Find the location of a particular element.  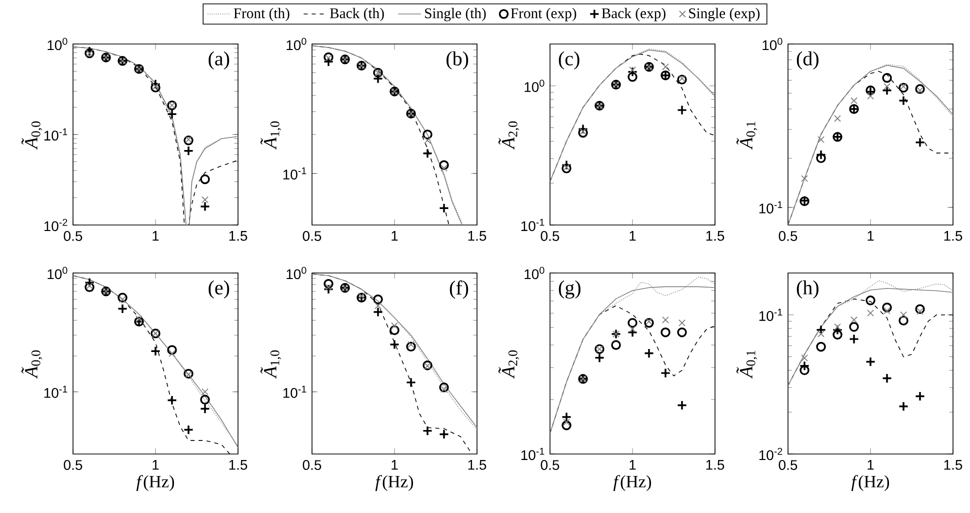

annotation: (a) is located at coordinates (219, 60).